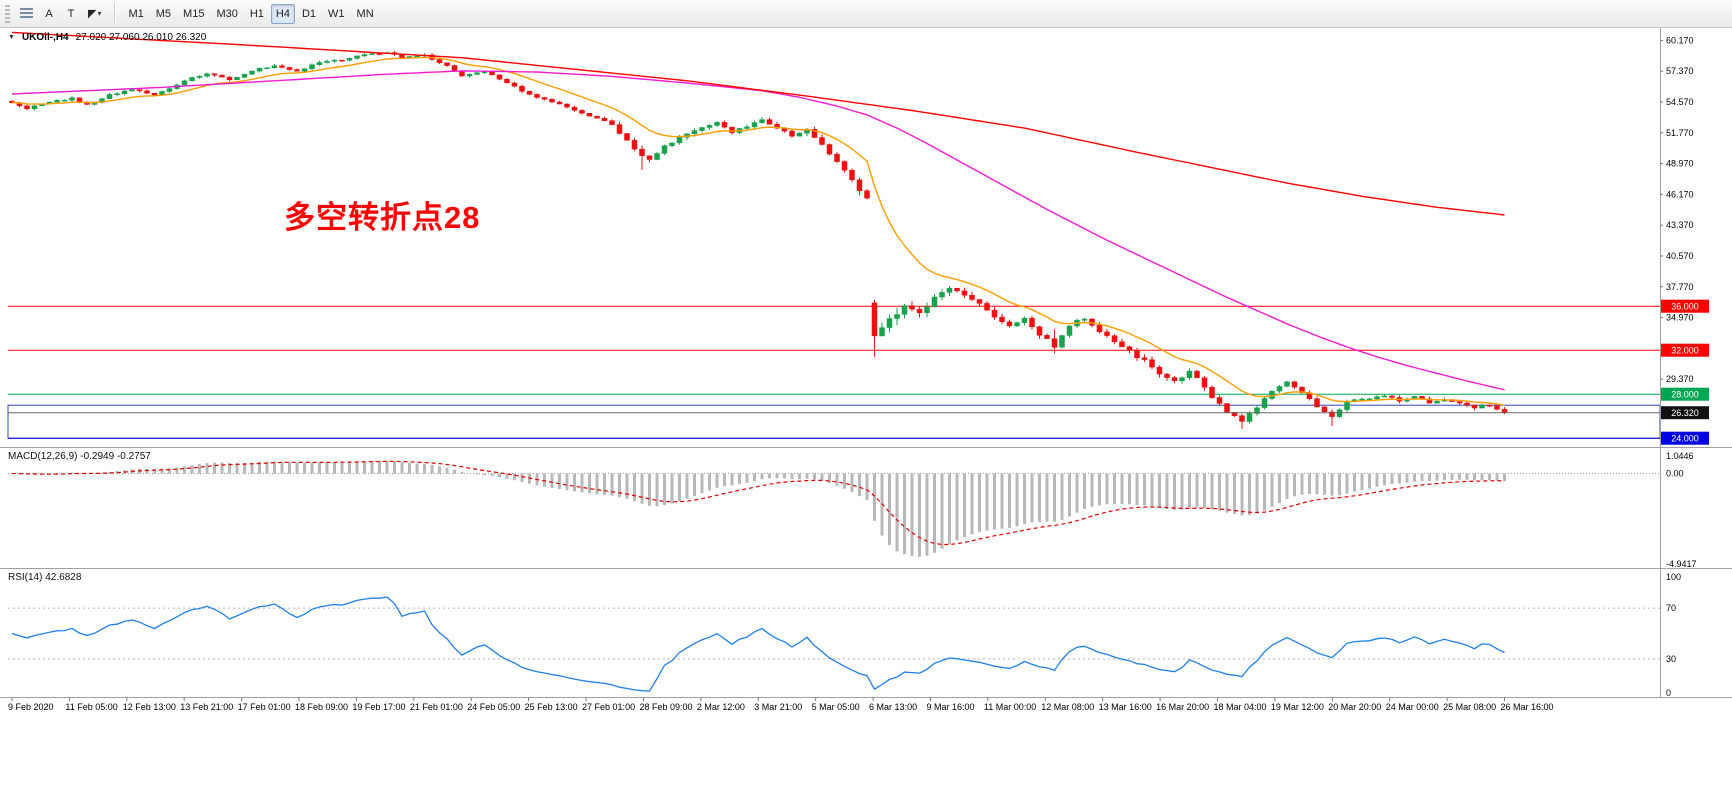  Describe the element at coordinates (1680, 71) in the screenshot. I see `svg-text: 57.370` at that location.